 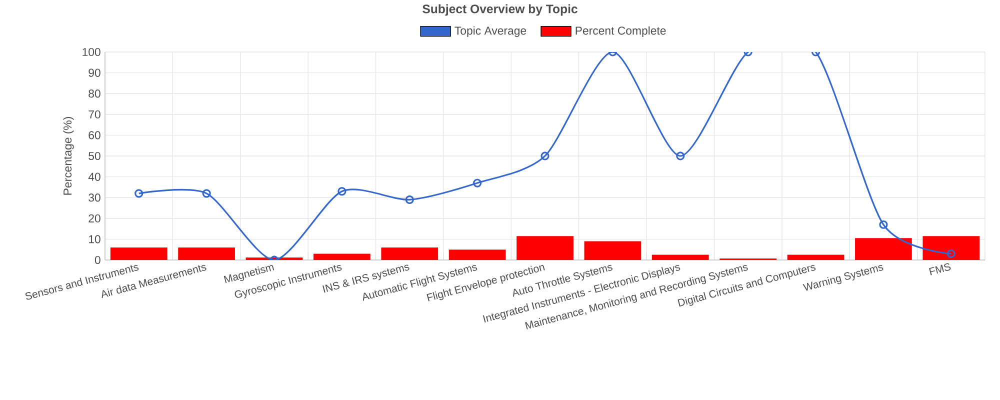 I want to click on y-tick-label: 20, so click(x=94, y=218).